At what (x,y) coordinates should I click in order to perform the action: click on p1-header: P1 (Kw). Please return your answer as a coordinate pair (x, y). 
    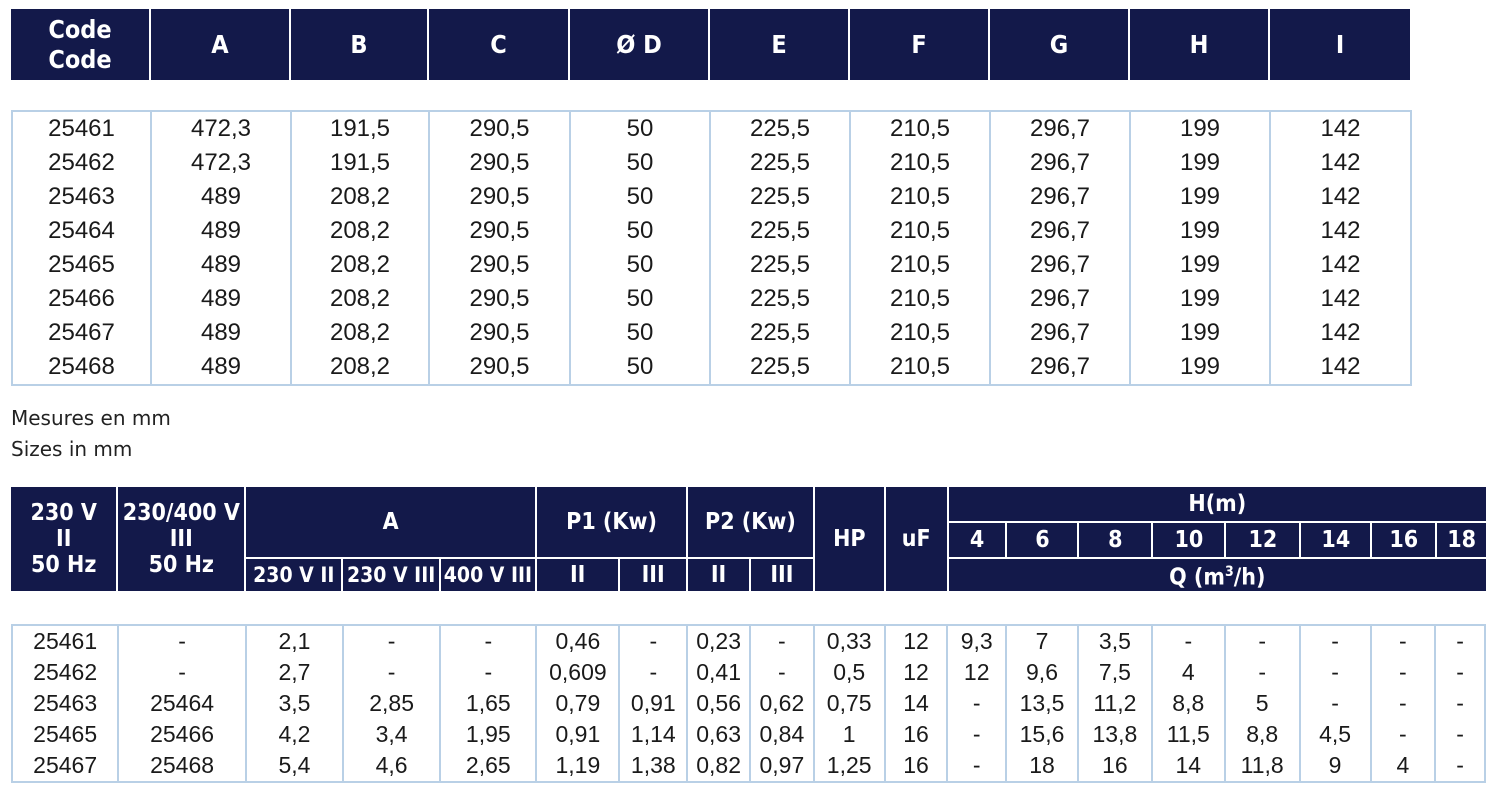
    Looking at the image, I should click on (612, 523).